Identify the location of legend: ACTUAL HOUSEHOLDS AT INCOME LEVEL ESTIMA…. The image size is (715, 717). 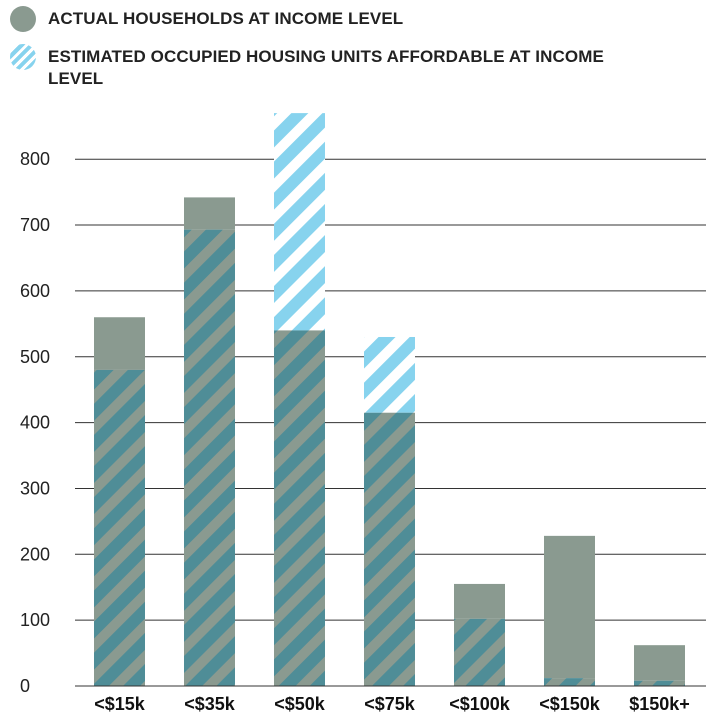
(330, 54).